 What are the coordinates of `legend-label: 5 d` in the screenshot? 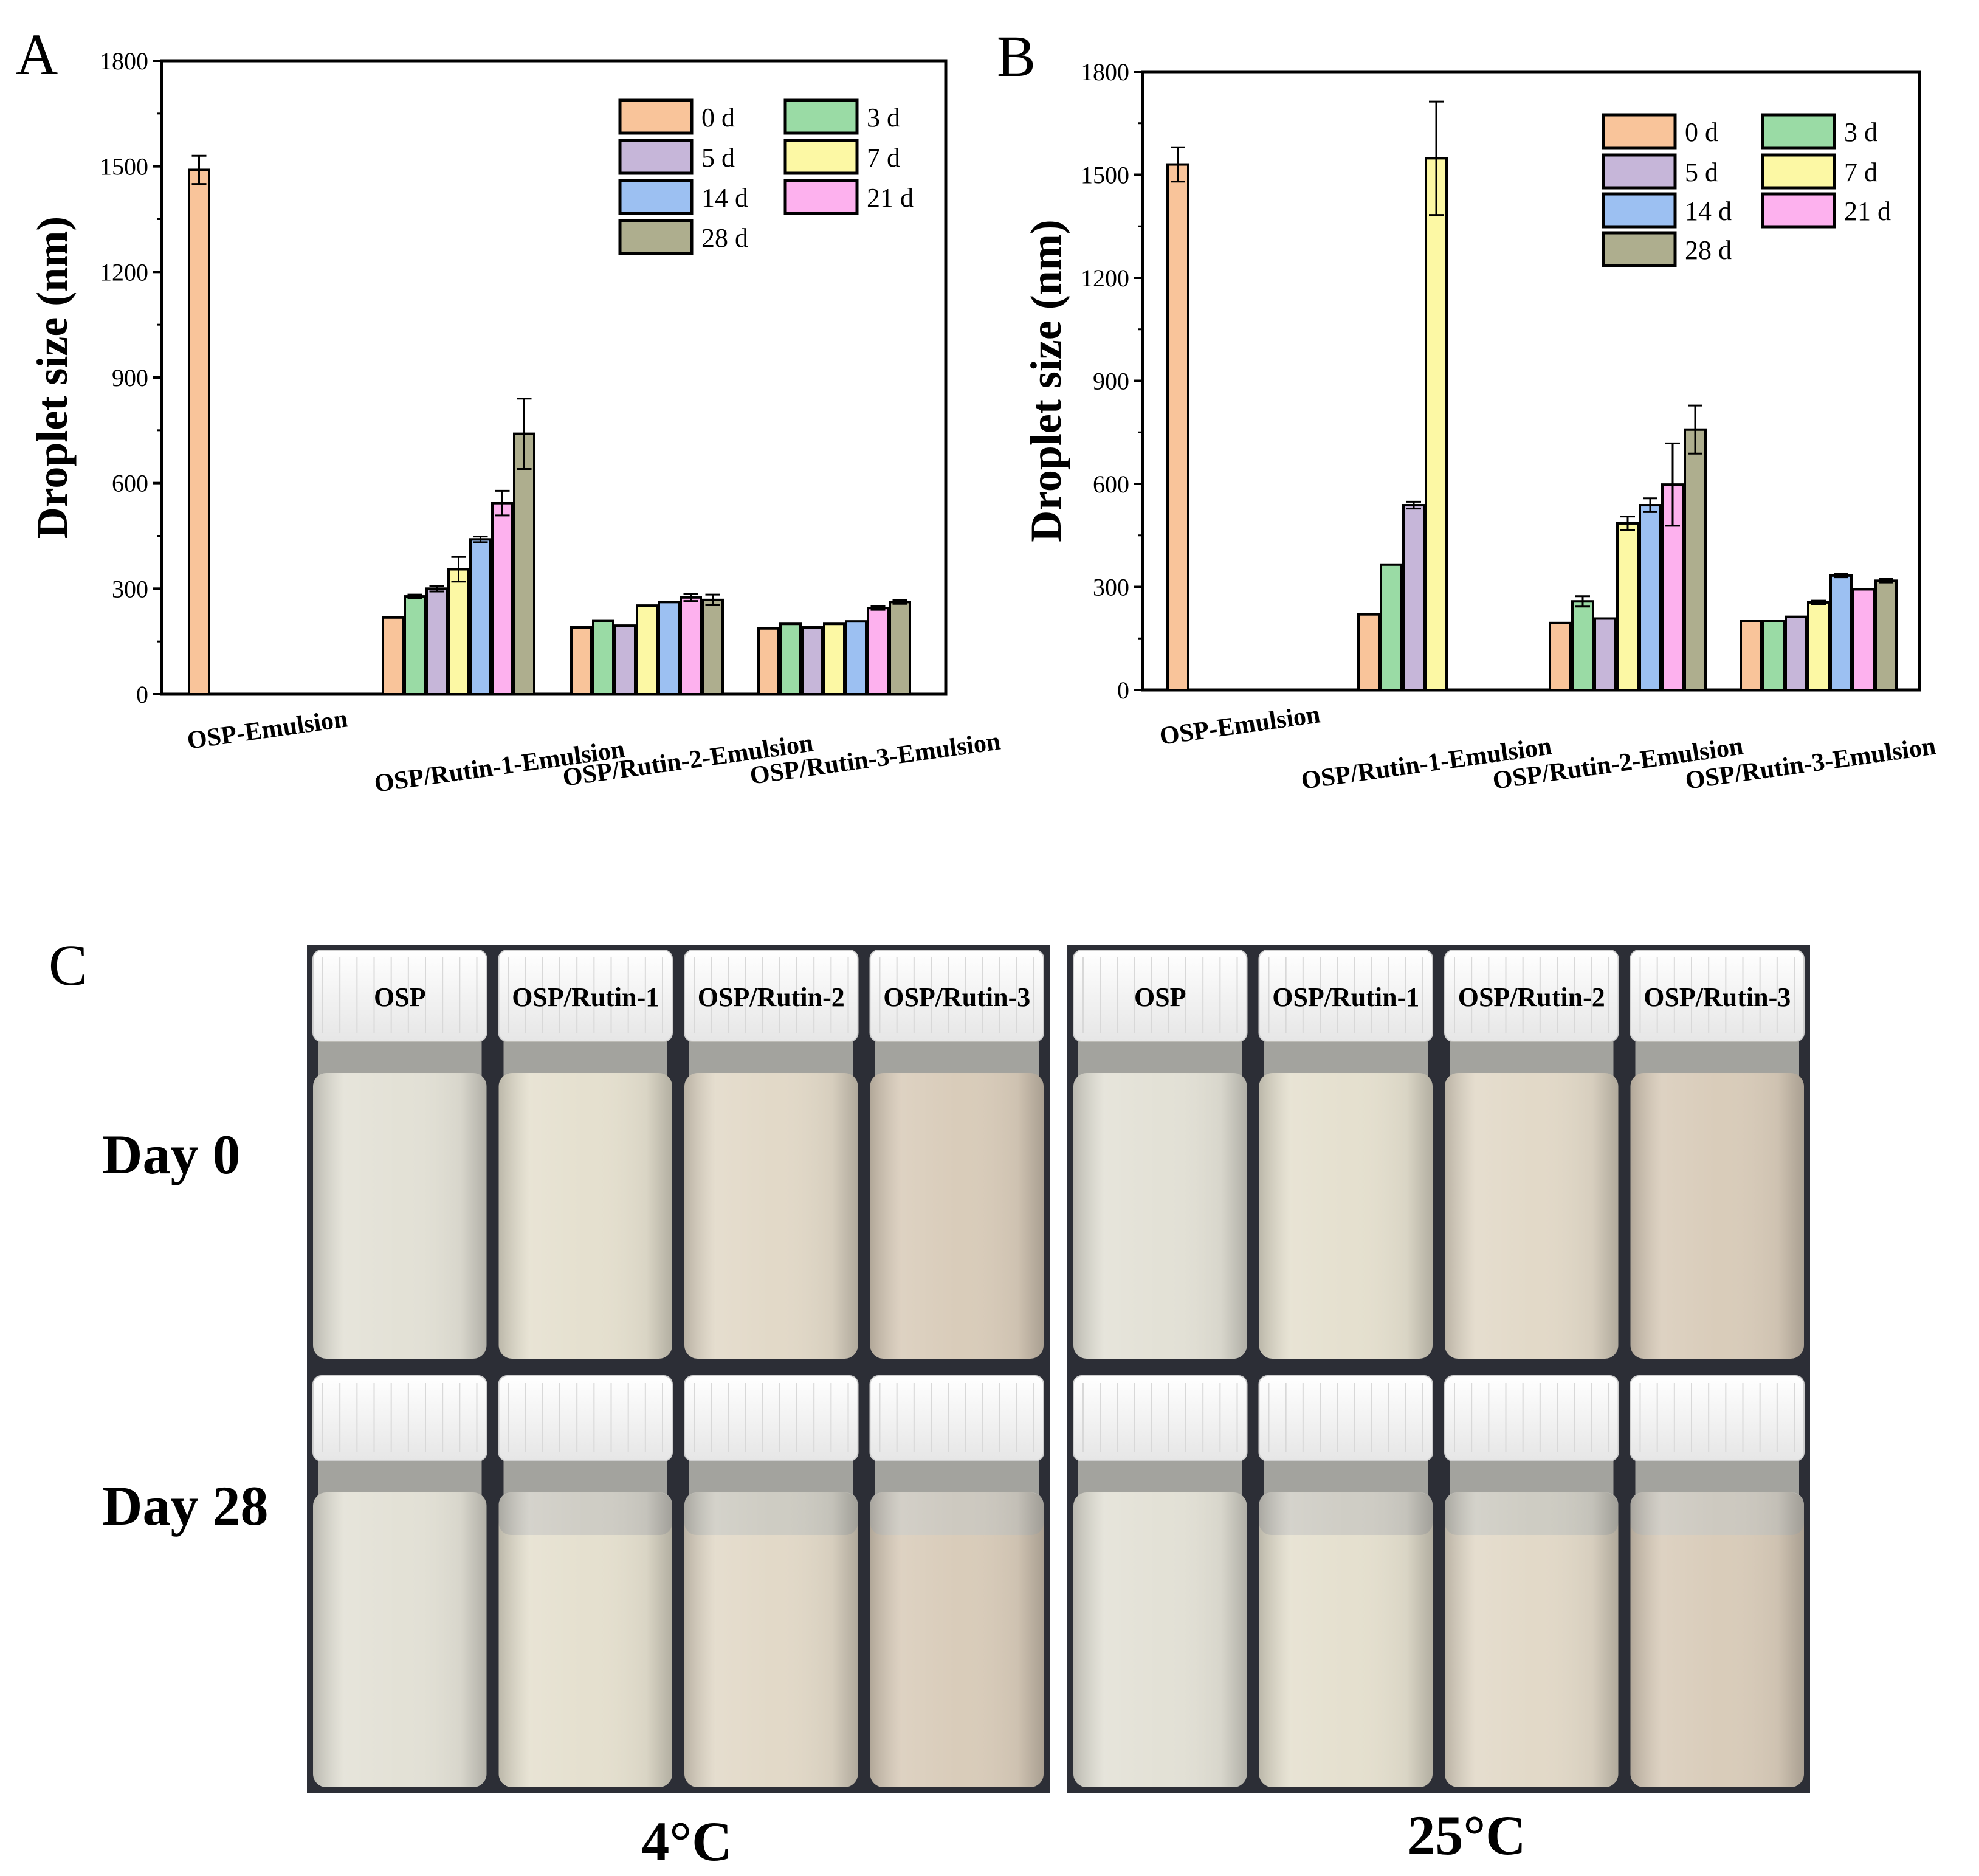 It's located at (1702, 172).